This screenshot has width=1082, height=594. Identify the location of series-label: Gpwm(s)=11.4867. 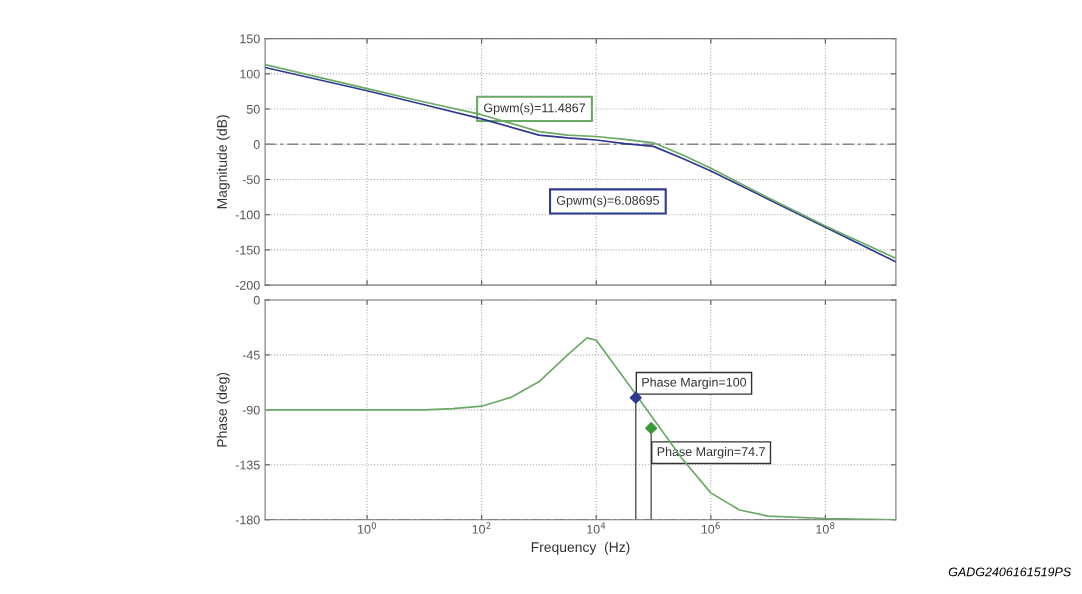
(535, 109).